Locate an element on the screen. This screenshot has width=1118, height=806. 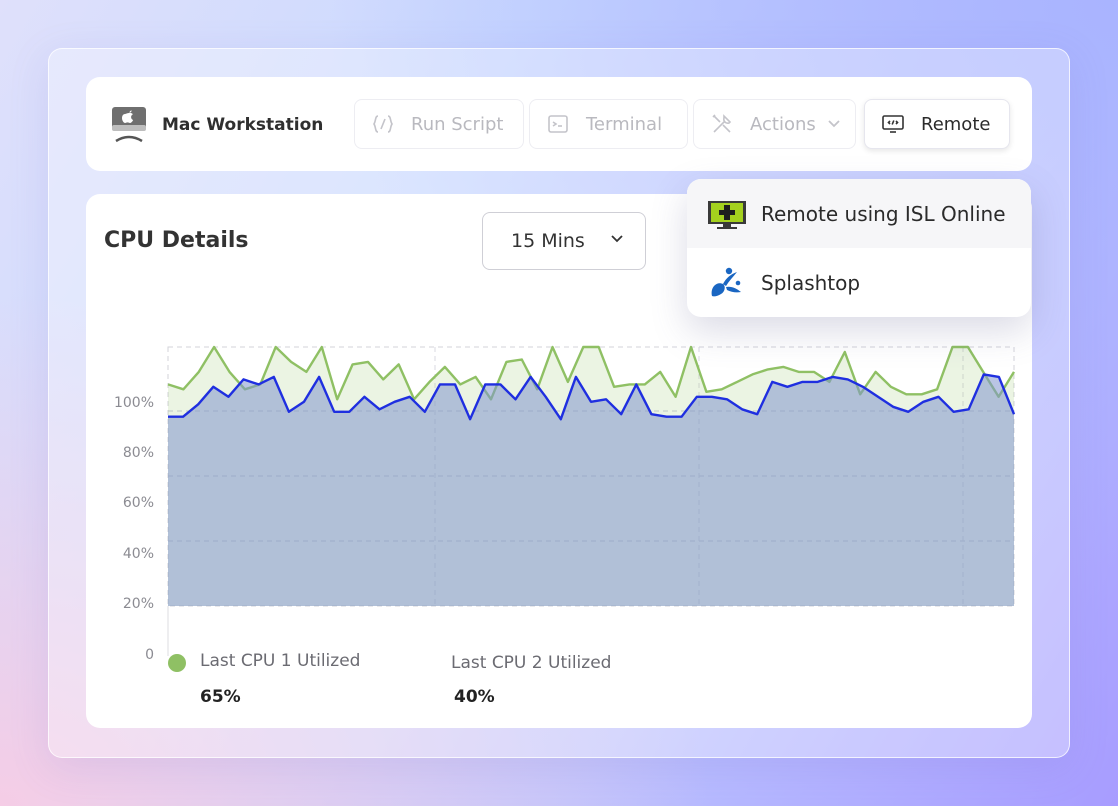
cpu2-value: 40% is located at coordinates (474, 697).